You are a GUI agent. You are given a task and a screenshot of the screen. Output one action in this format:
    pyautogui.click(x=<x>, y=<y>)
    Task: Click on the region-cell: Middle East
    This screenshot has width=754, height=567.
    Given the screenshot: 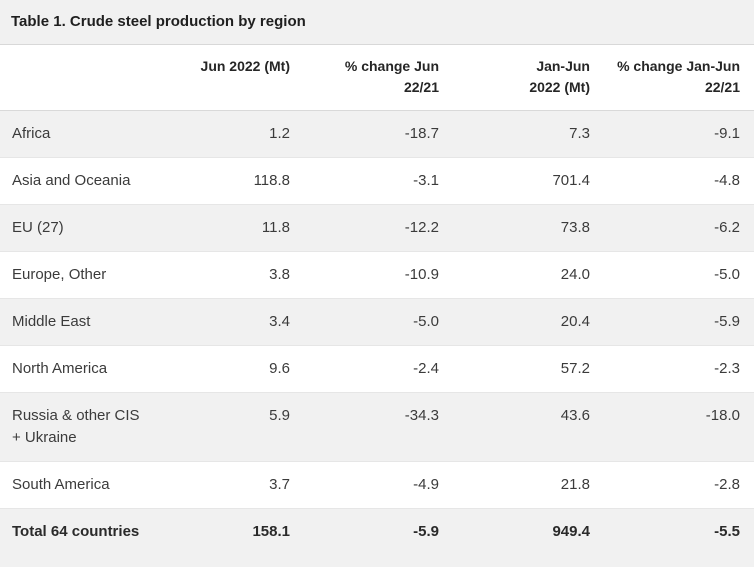 What is the action you would take?
    pyautogui.click(x=89, y=322)
    